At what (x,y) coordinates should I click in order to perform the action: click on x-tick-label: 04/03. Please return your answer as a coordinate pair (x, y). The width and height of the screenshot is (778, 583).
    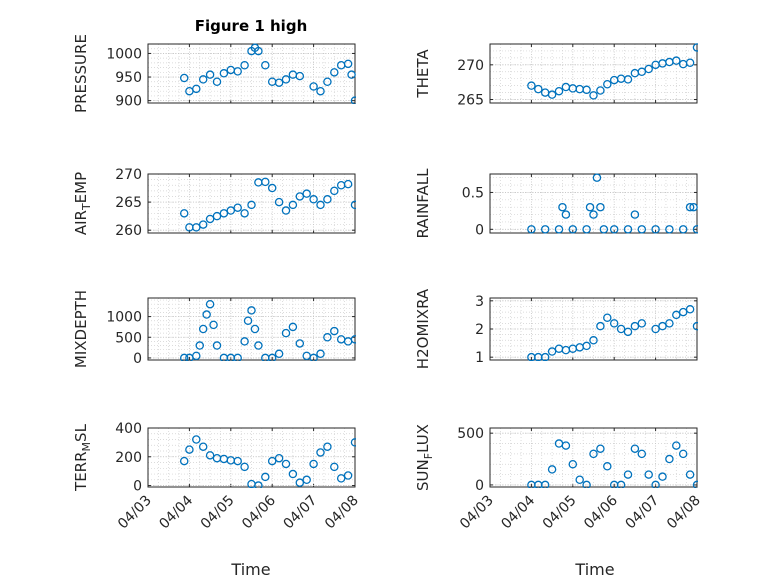
    Looking at the image, I should click on (135, 513).